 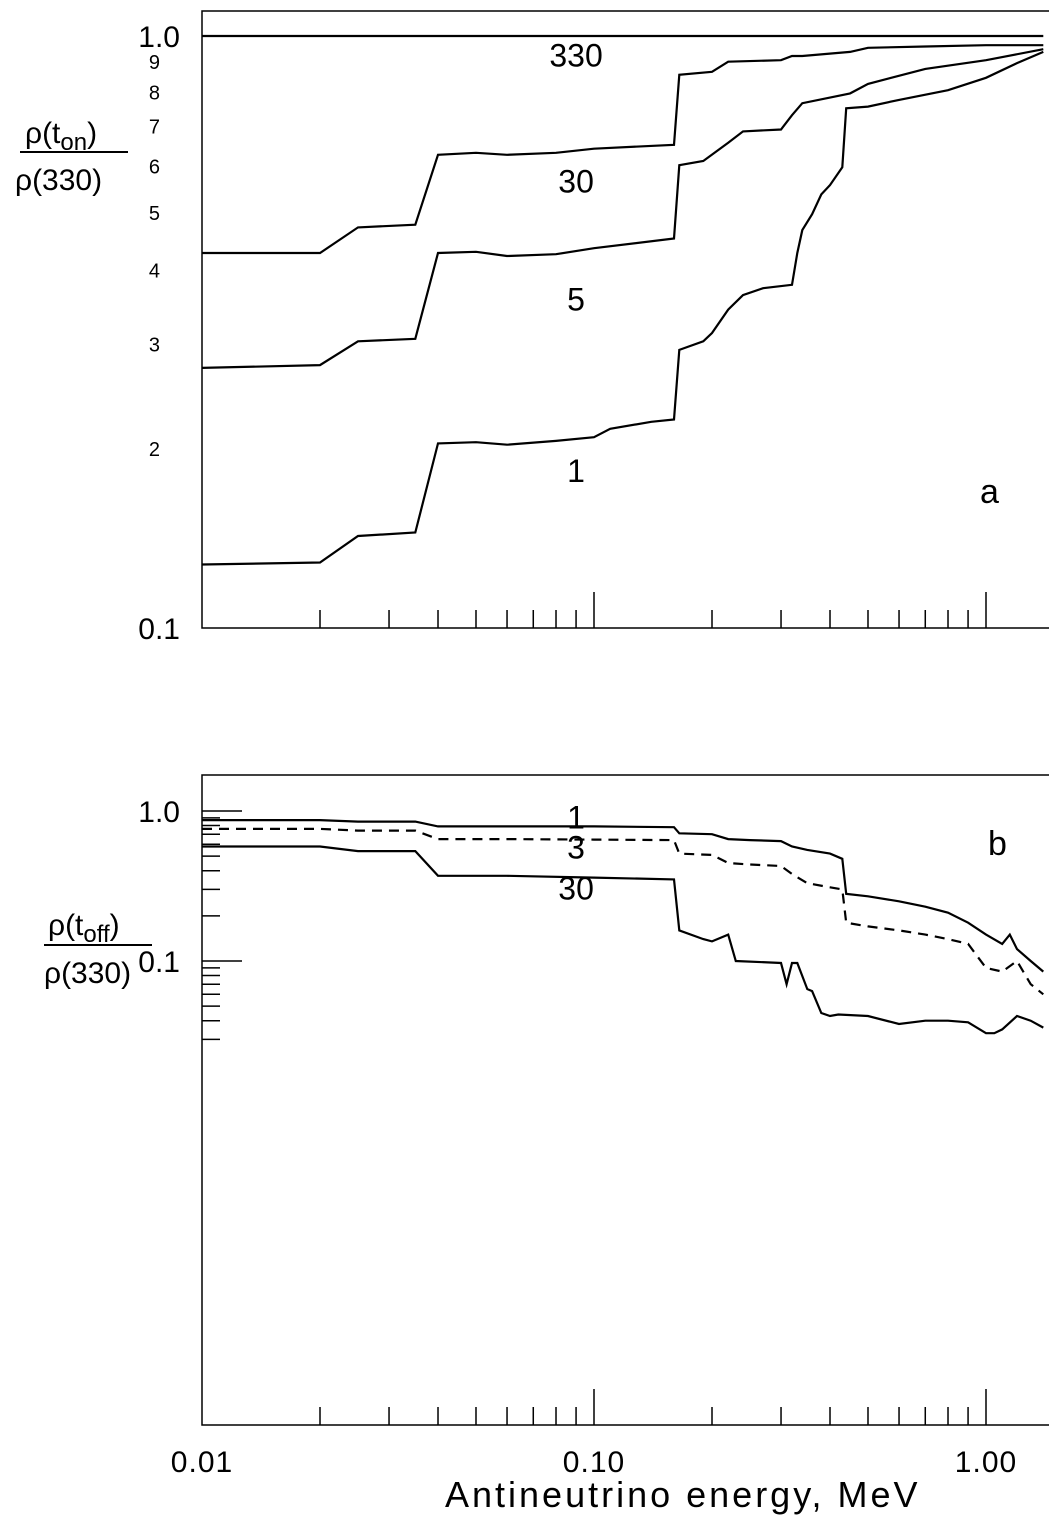 I want to click on panel-a-ylabel-numerator: ρ(ton), so click(x=61, y=136).